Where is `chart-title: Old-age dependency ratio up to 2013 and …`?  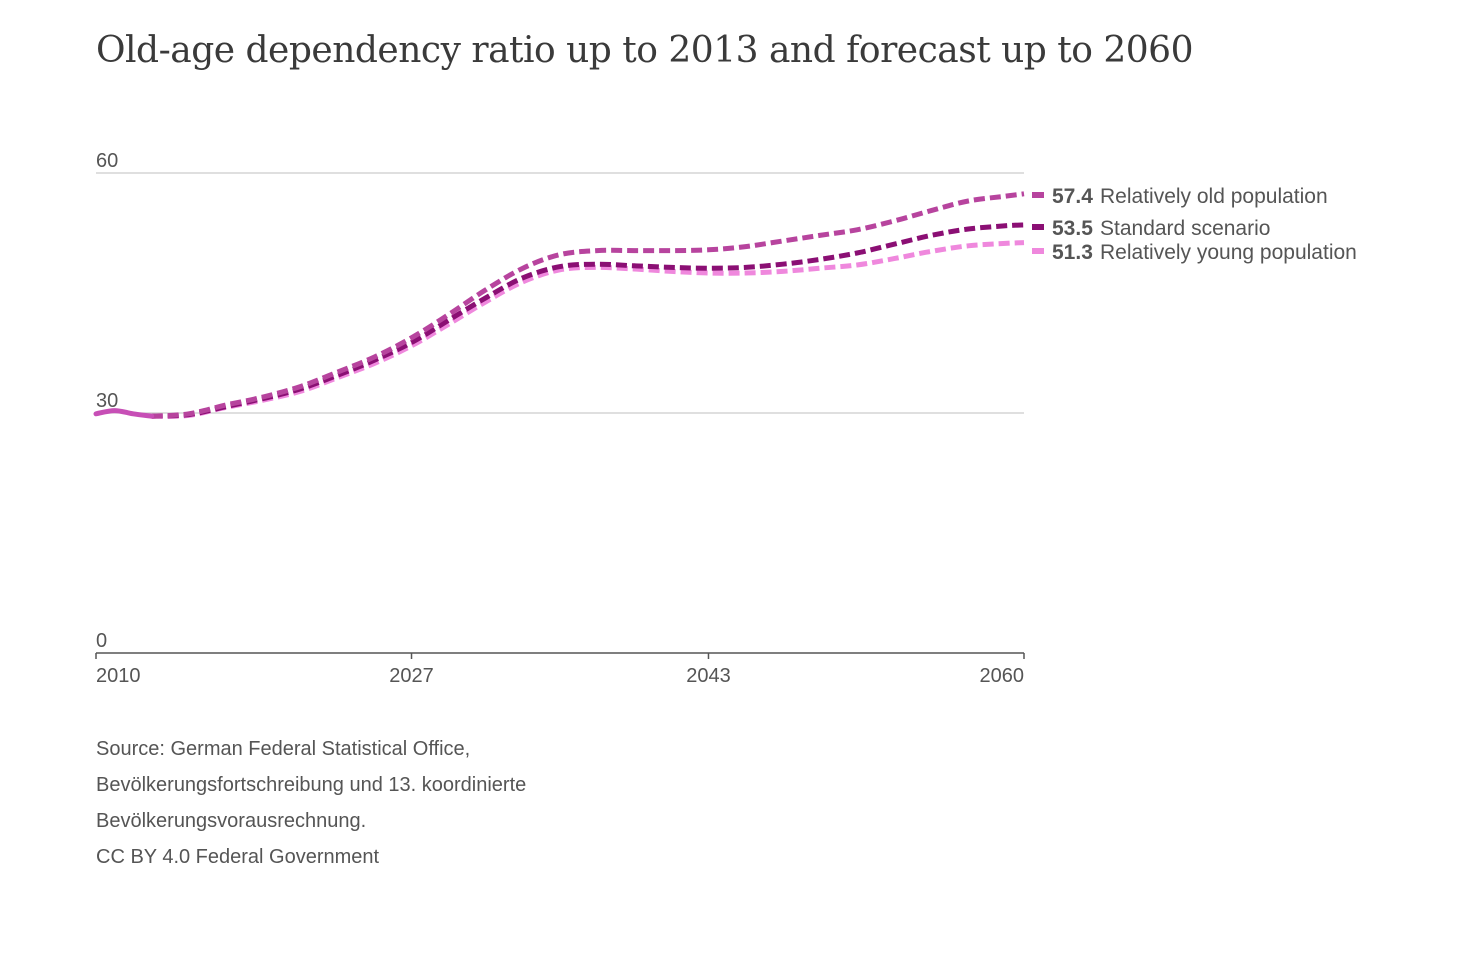
chart-title: Old-age dependency ratio up to 2013 and … is located at coordinates (644, 50).